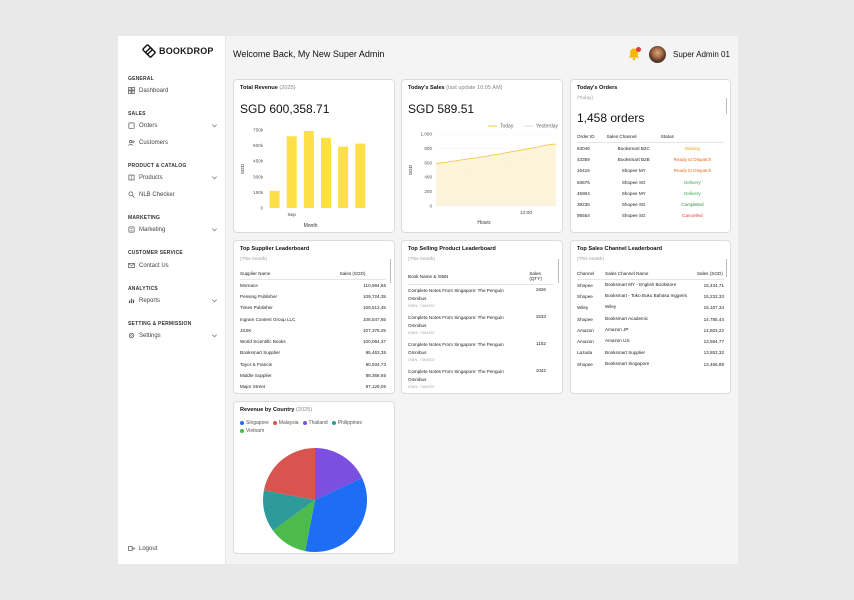  What do you see at coordinates (633, 216) in the screenshot?
I see `sales-channel: Shopee SG` at bounding box center [633, 216].